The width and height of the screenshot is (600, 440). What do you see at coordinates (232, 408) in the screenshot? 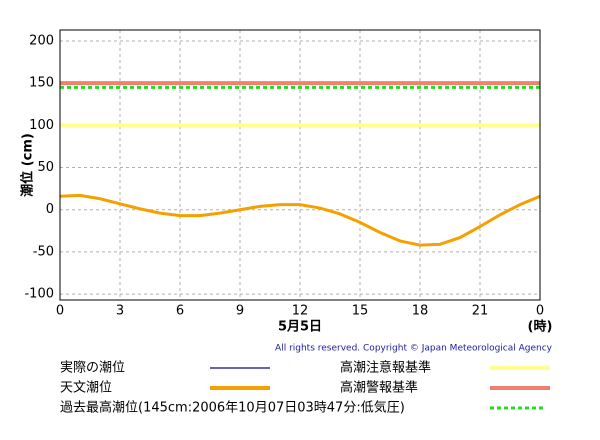
I see `legend-label: 過去最高潮位(145cm:2006年10月07日03時47分:低気圧)` at bounding box center [232, 408].